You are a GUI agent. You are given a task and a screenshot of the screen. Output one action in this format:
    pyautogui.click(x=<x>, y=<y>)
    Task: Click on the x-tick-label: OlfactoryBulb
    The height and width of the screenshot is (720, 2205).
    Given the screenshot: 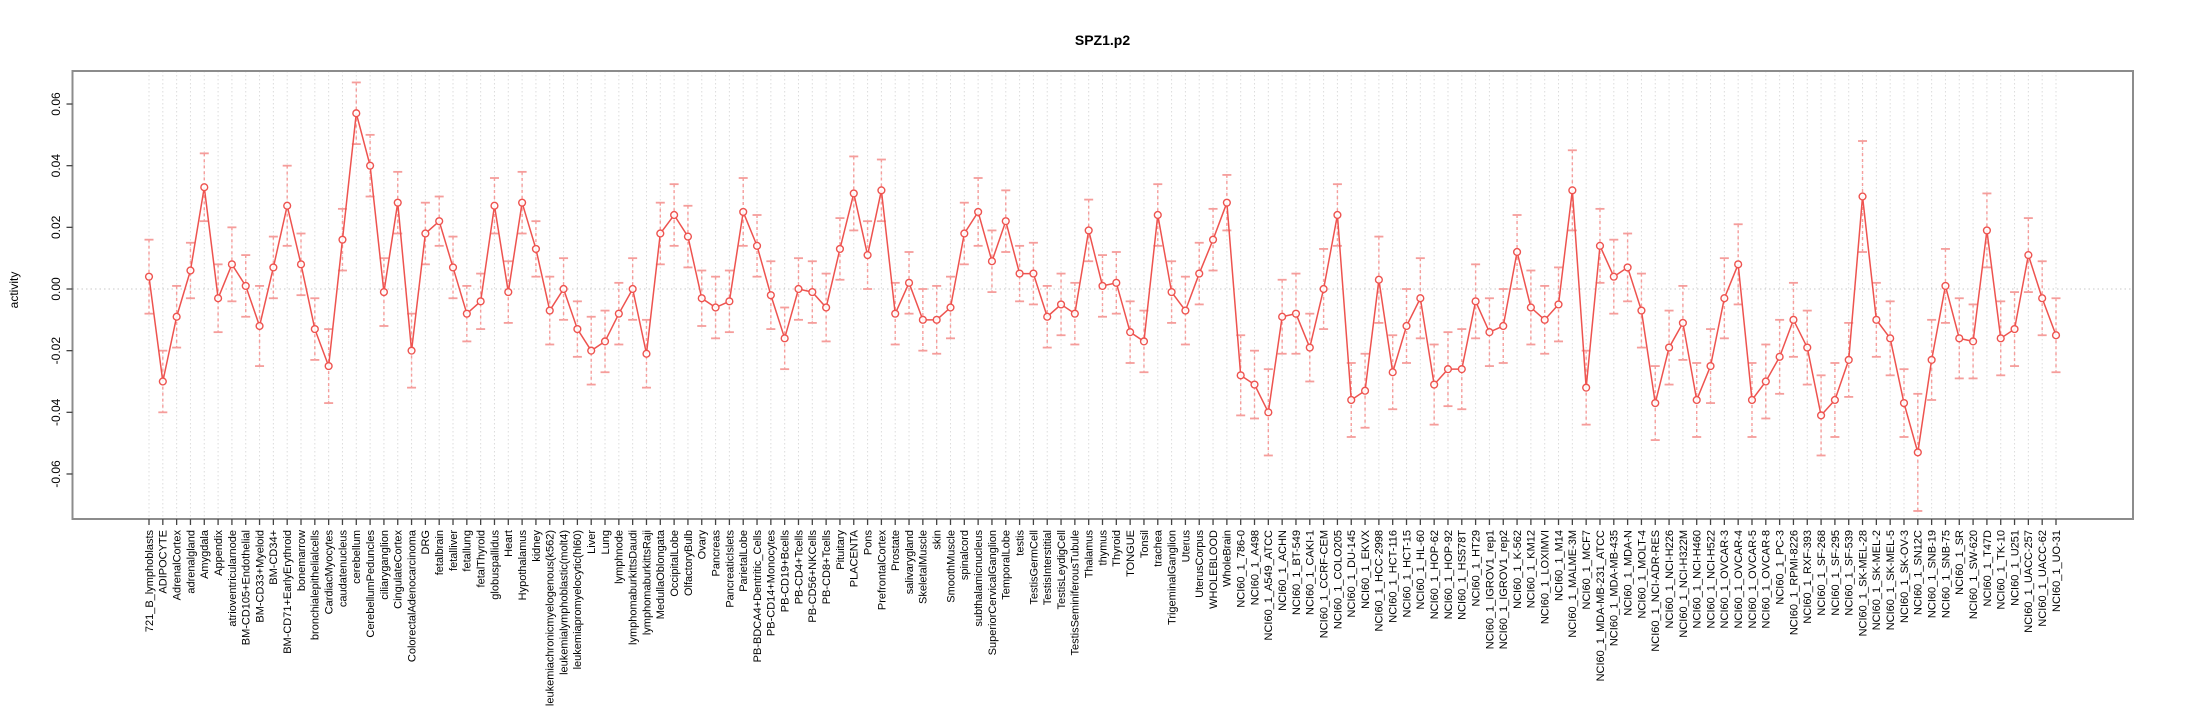 What is the action you would take?
    pyautogui.click(x=689, y=563)
    